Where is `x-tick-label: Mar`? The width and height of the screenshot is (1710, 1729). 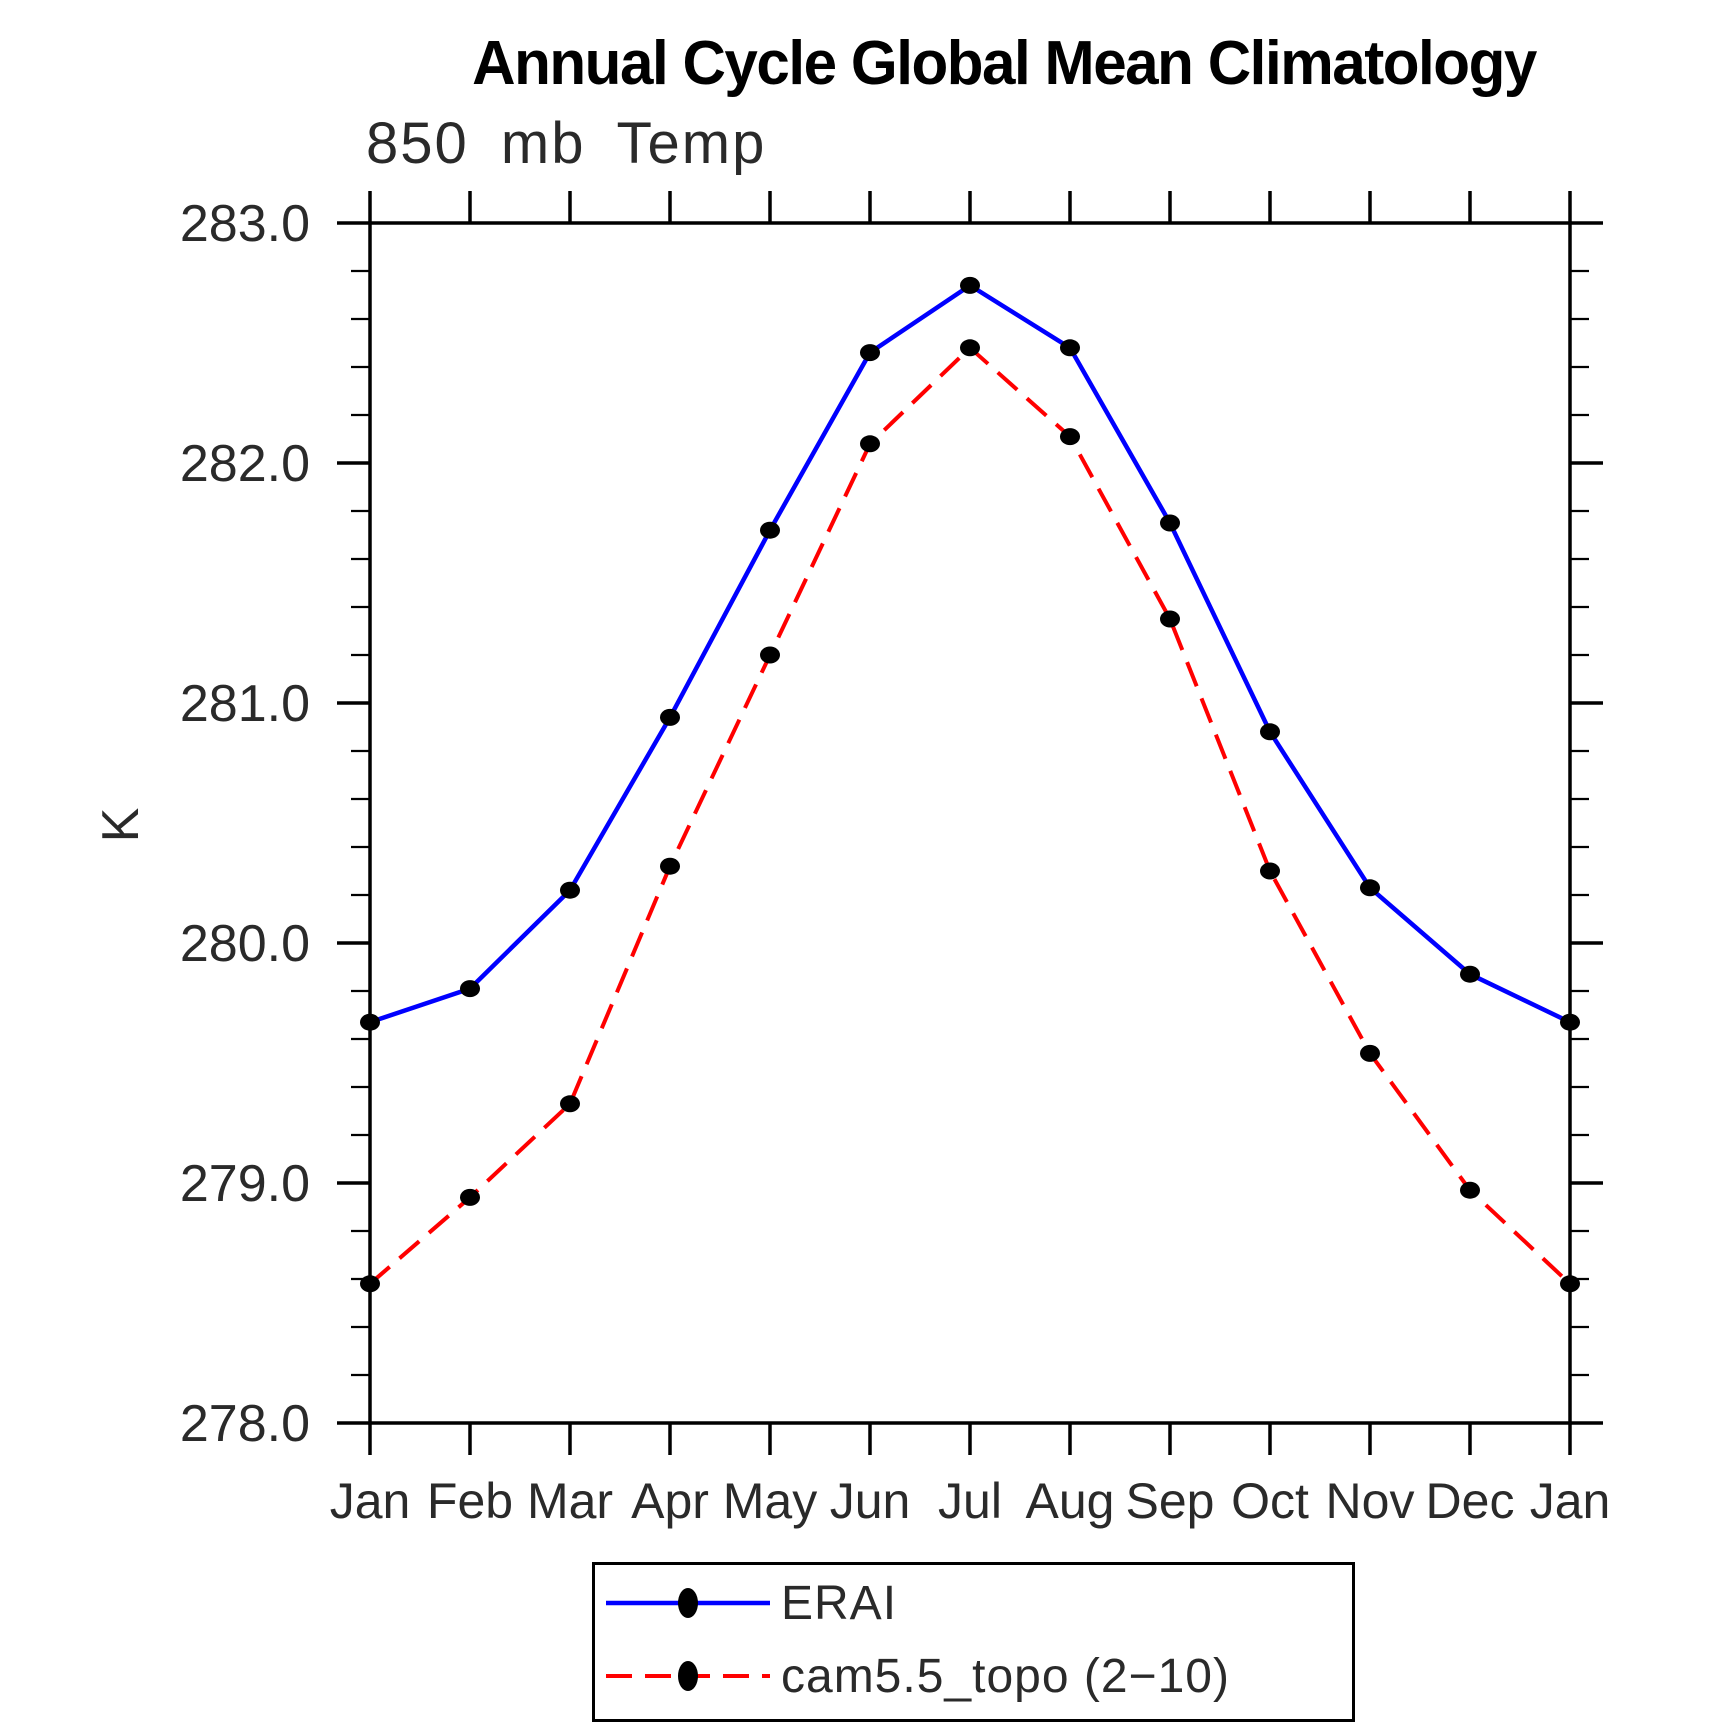 x-tick-label: Mar is located at coordinates (570, 1501).